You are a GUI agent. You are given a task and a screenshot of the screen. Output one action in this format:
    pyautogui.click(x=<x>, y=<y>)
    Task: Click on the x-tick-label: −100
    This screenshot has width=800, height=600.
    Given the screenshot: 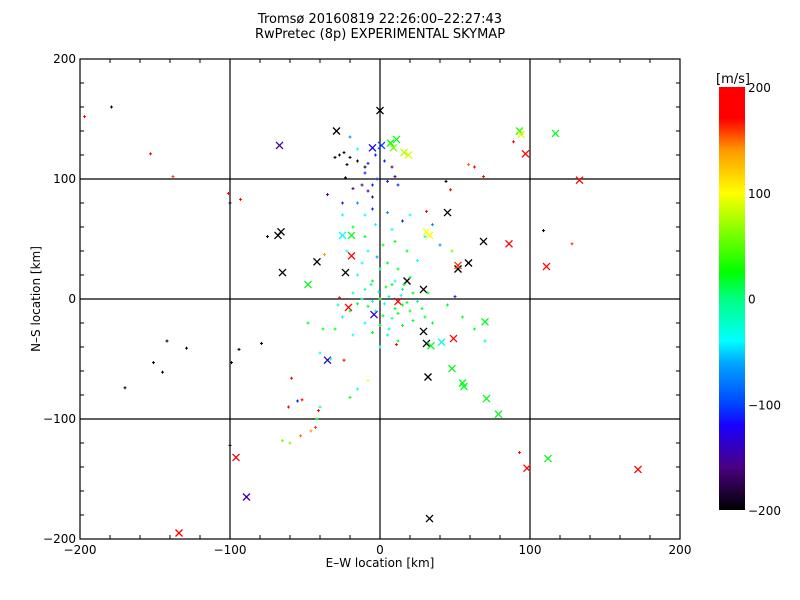 What is the action you would take?
    pyautogui.click(x=230, y=550)
    